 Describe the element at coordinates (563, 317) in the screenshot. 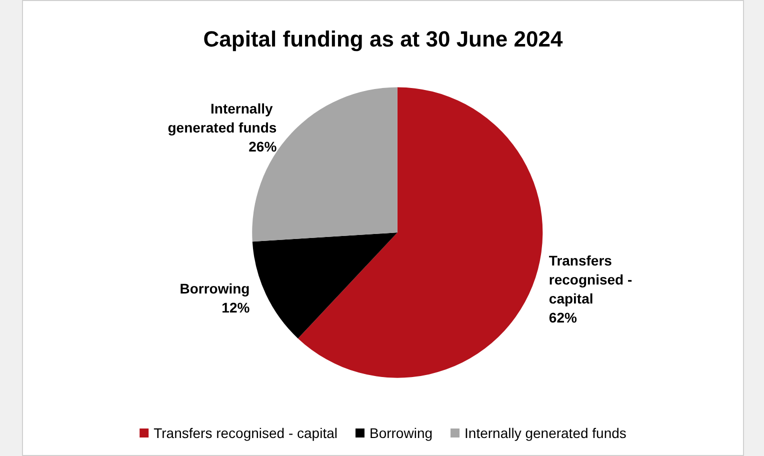

I see `data-label: 62%` at that location.